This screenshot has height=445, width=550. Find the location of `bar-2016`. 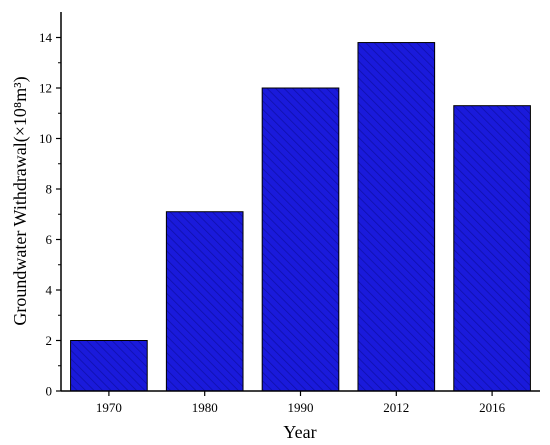

bar-2016 is located at coordinates (492, 248).